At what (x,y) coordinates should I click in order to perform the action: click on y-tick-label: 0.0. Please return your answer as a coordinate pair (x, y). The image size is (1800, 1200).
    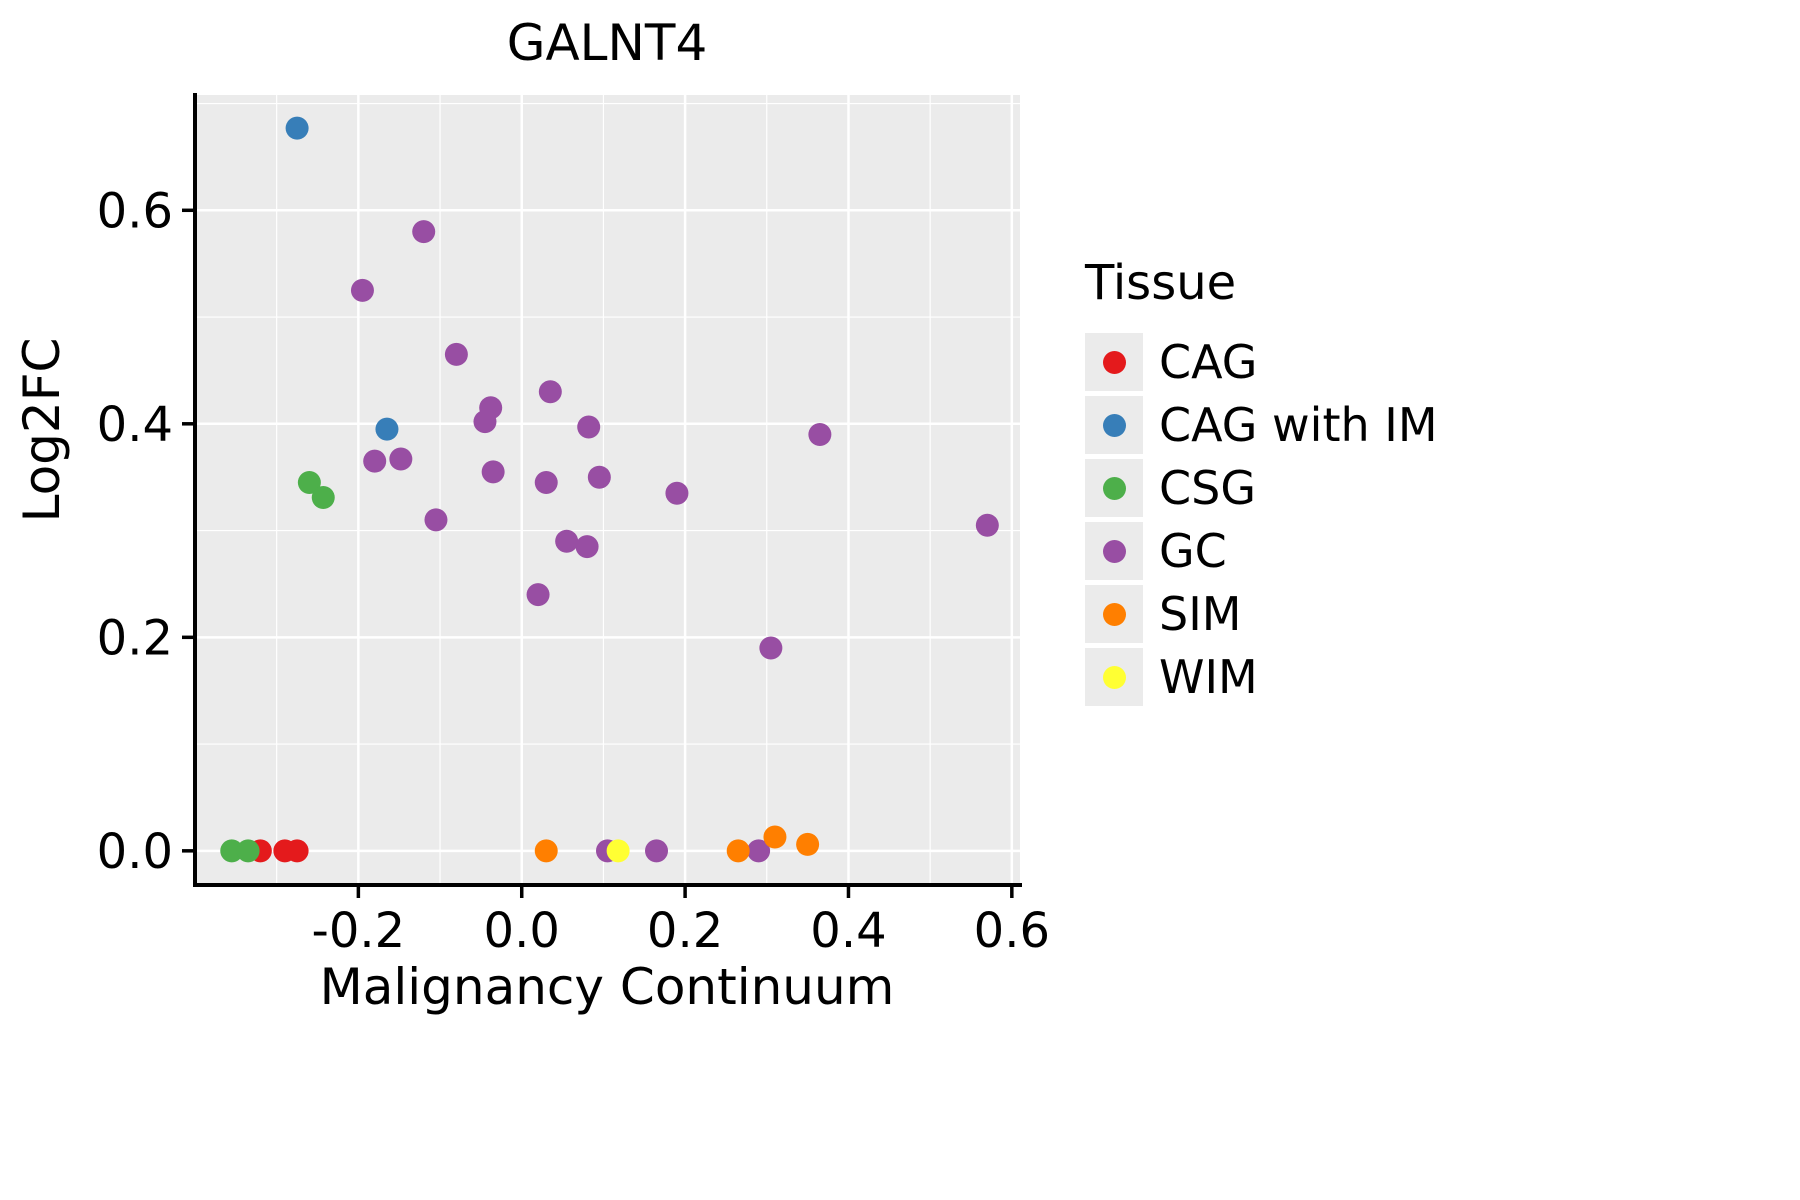
    Looking at the image, I should click on (135, 852).